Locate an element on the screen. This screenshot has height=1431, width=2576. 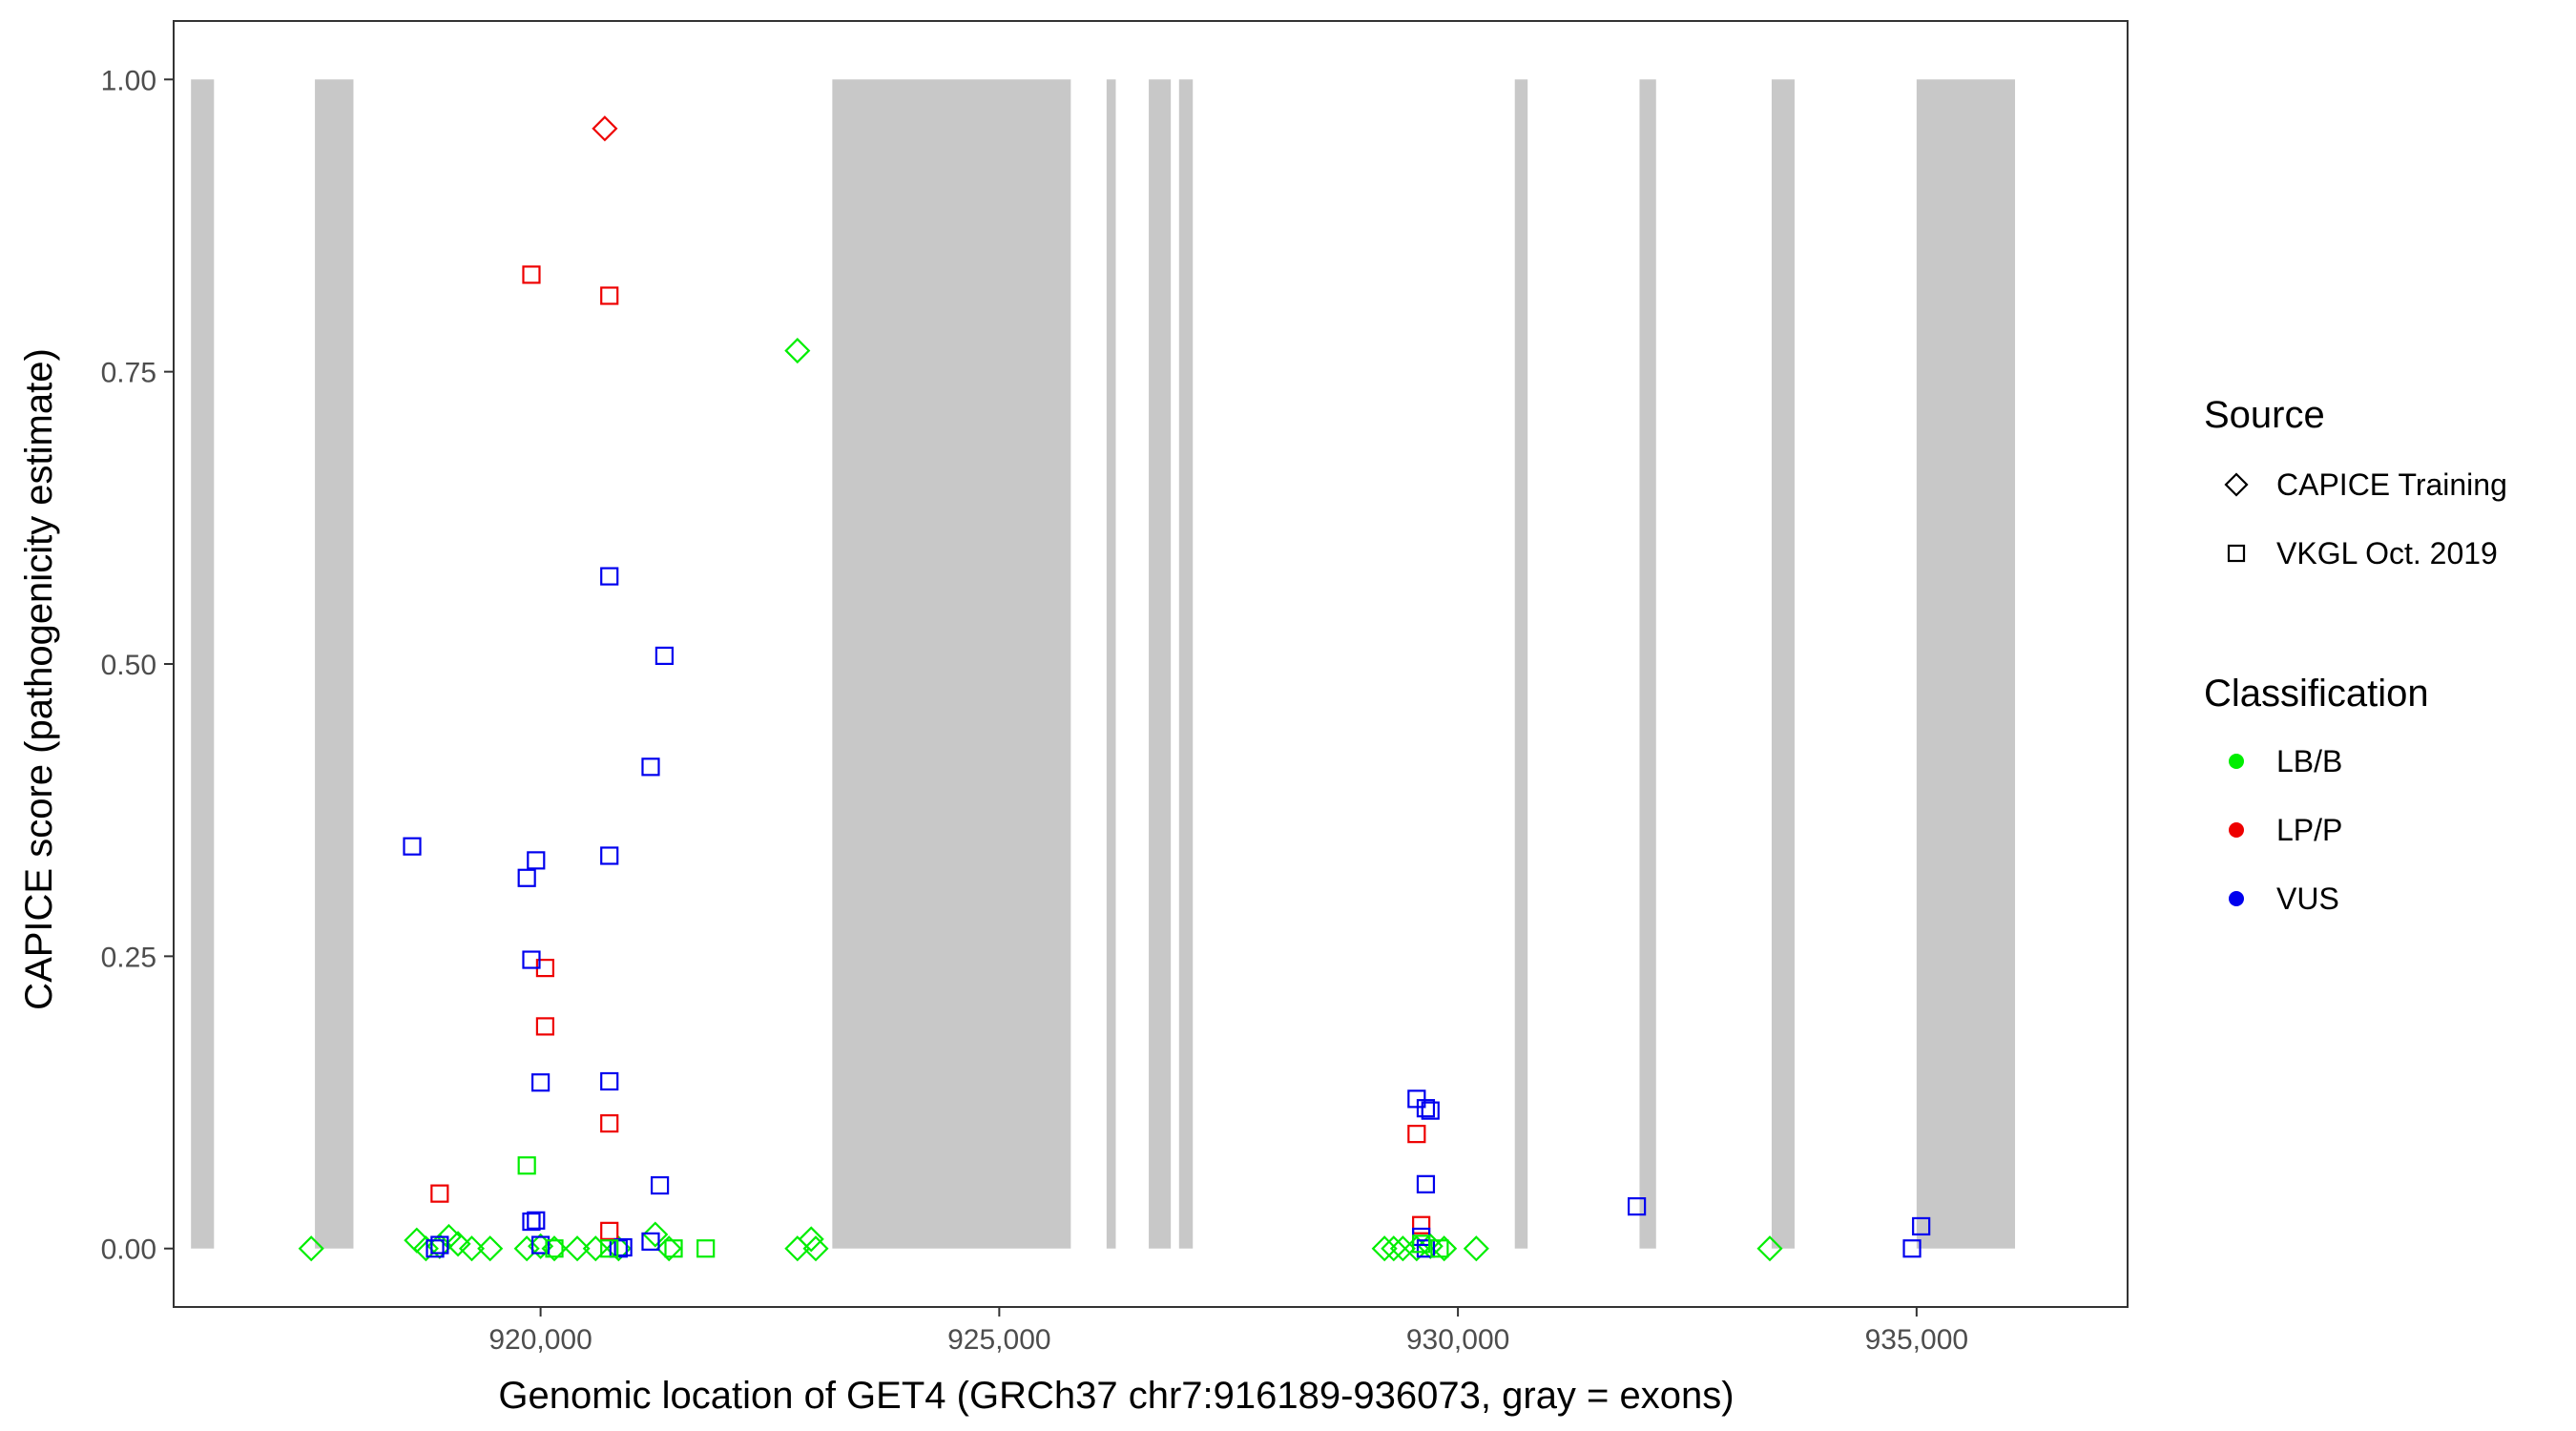
y-tick-label: 0.00 is located at coordinates (128, 1250).